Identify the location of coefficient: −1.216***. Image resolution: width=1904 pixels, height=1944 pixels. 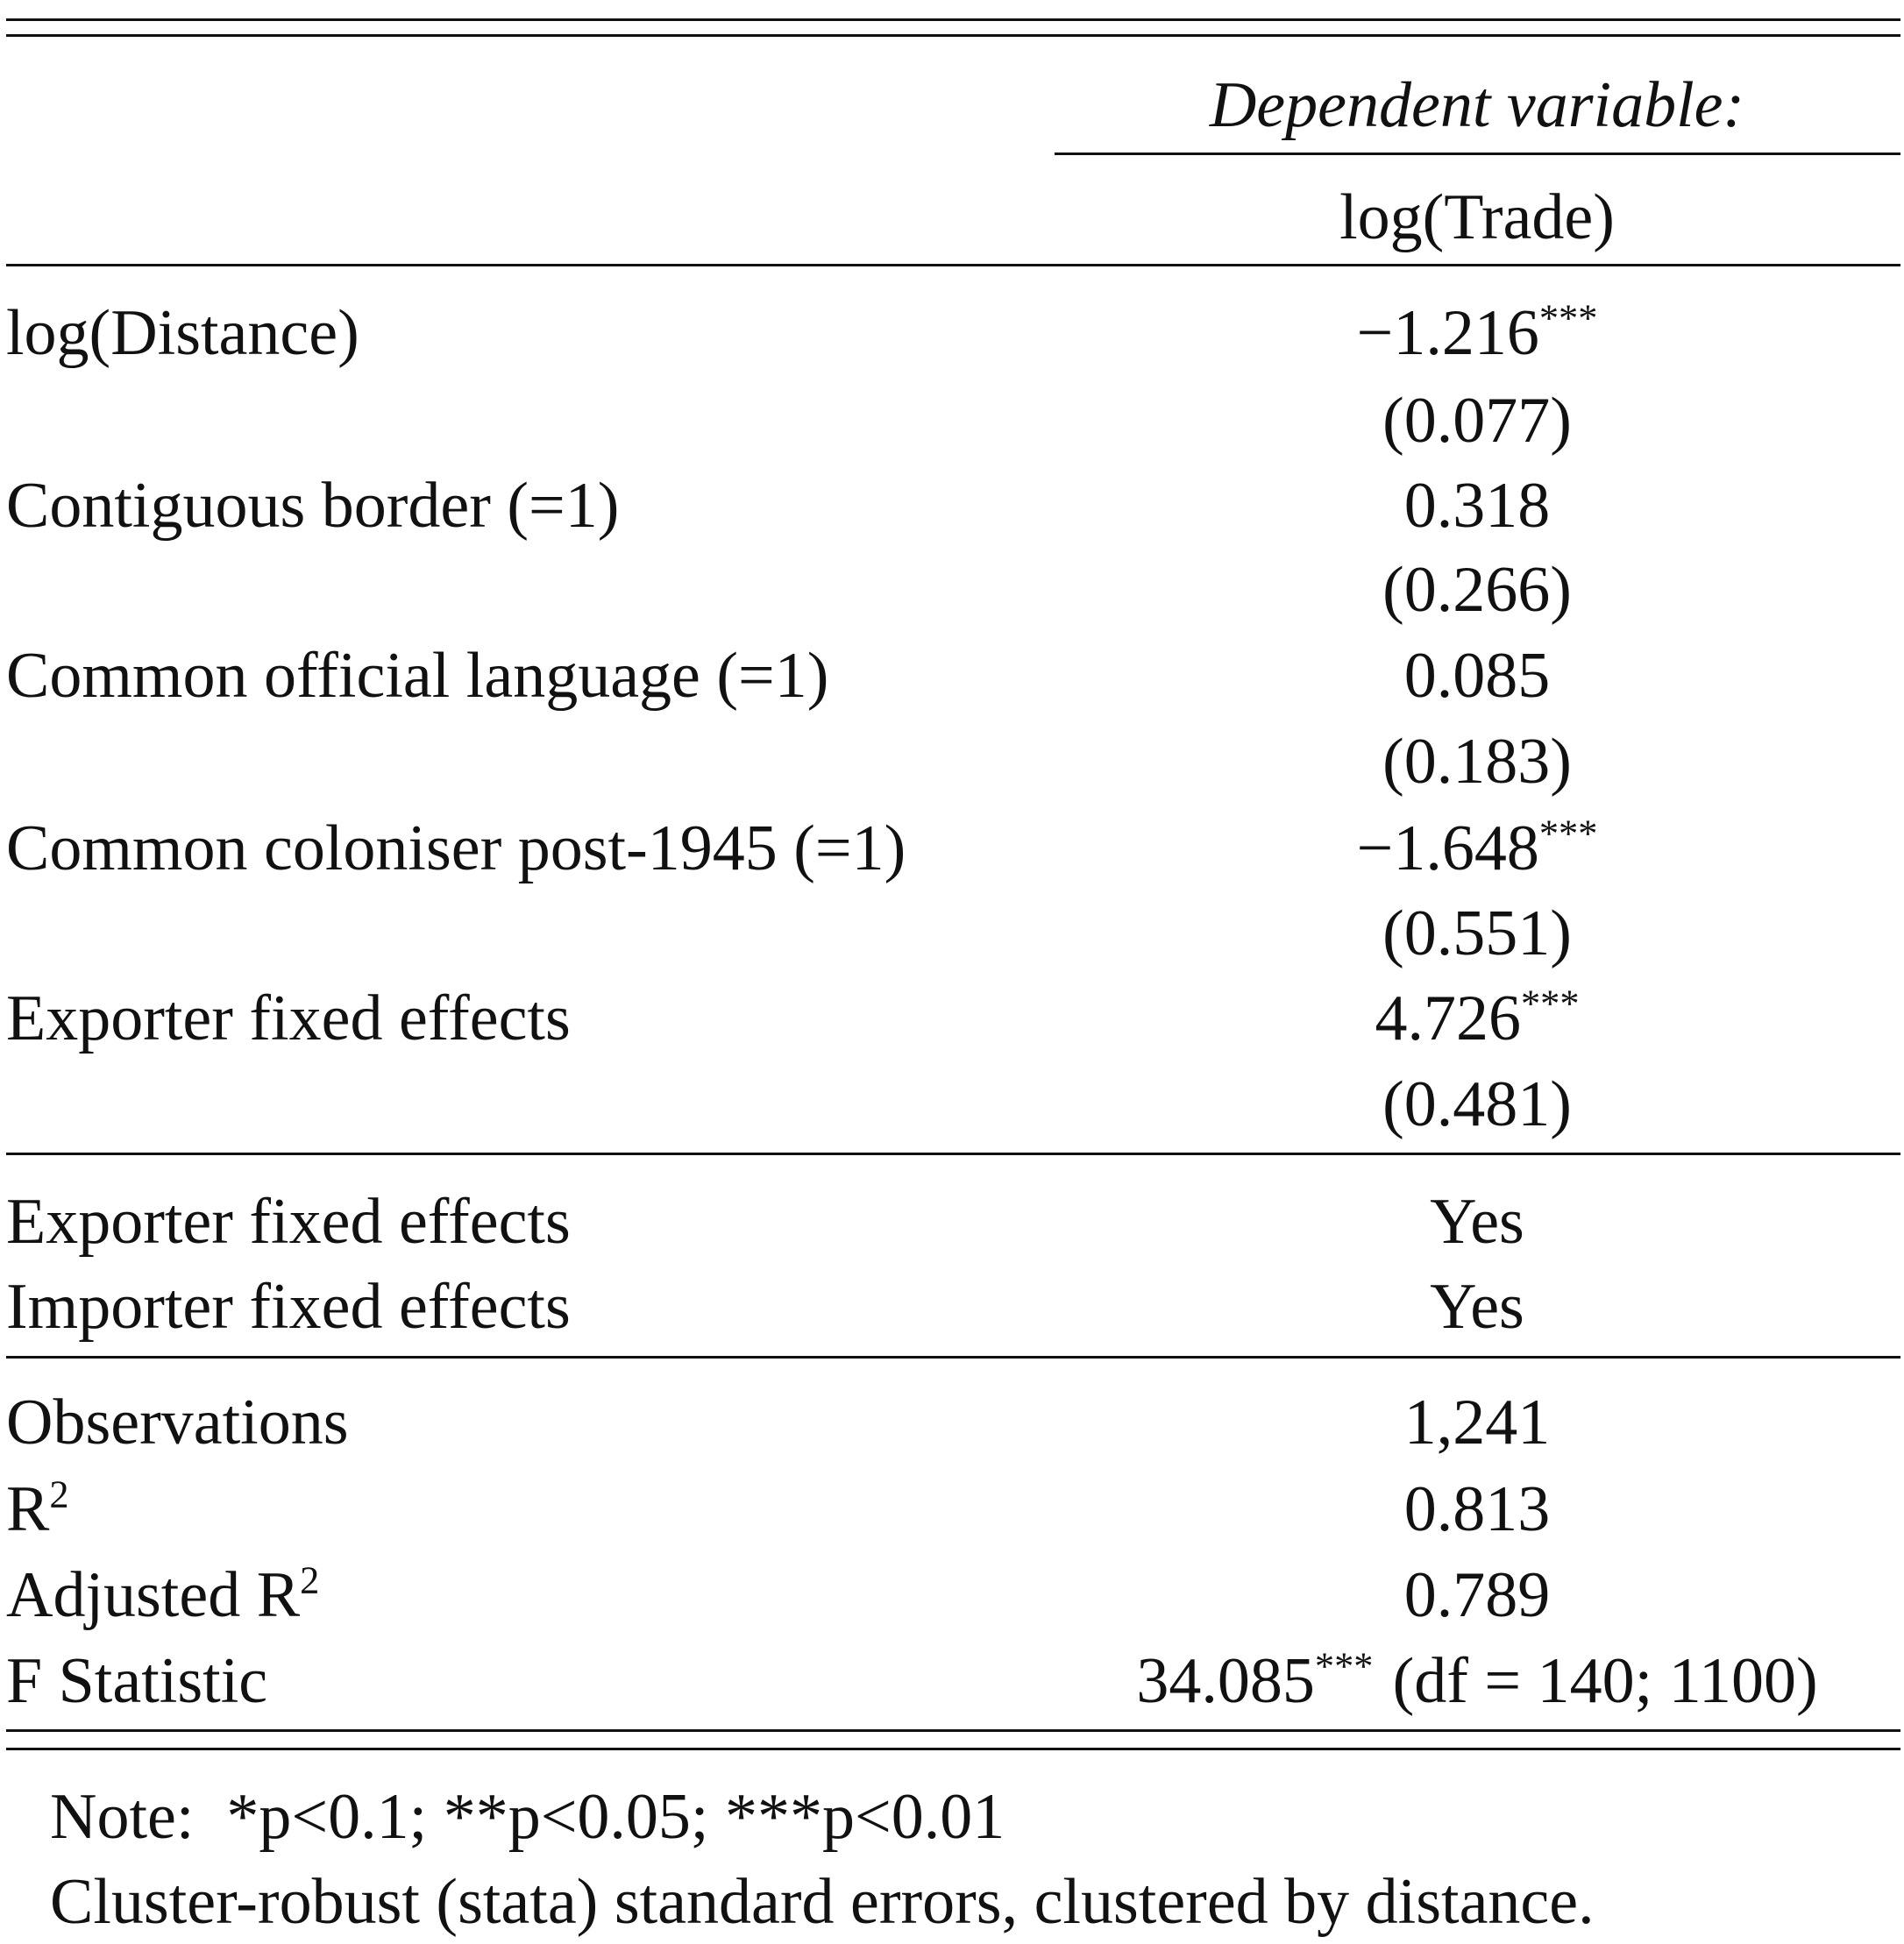
(1477, 331).